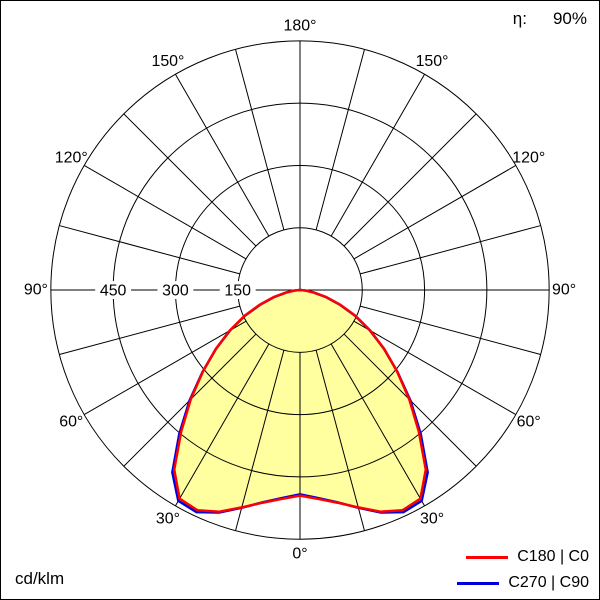  What do you see at coordinates (519, 18) in the screenshot?
I see `efficiency-label: η:` at bounding box center [519, 18].